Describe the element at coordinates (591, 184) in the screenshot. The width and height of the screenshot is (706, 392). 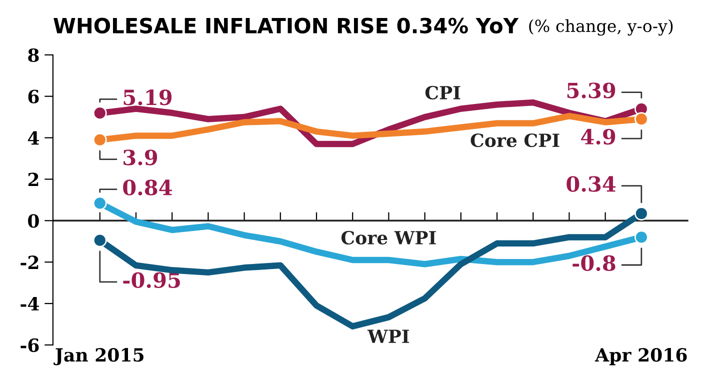
I see `data-label: 0.34` at that location.